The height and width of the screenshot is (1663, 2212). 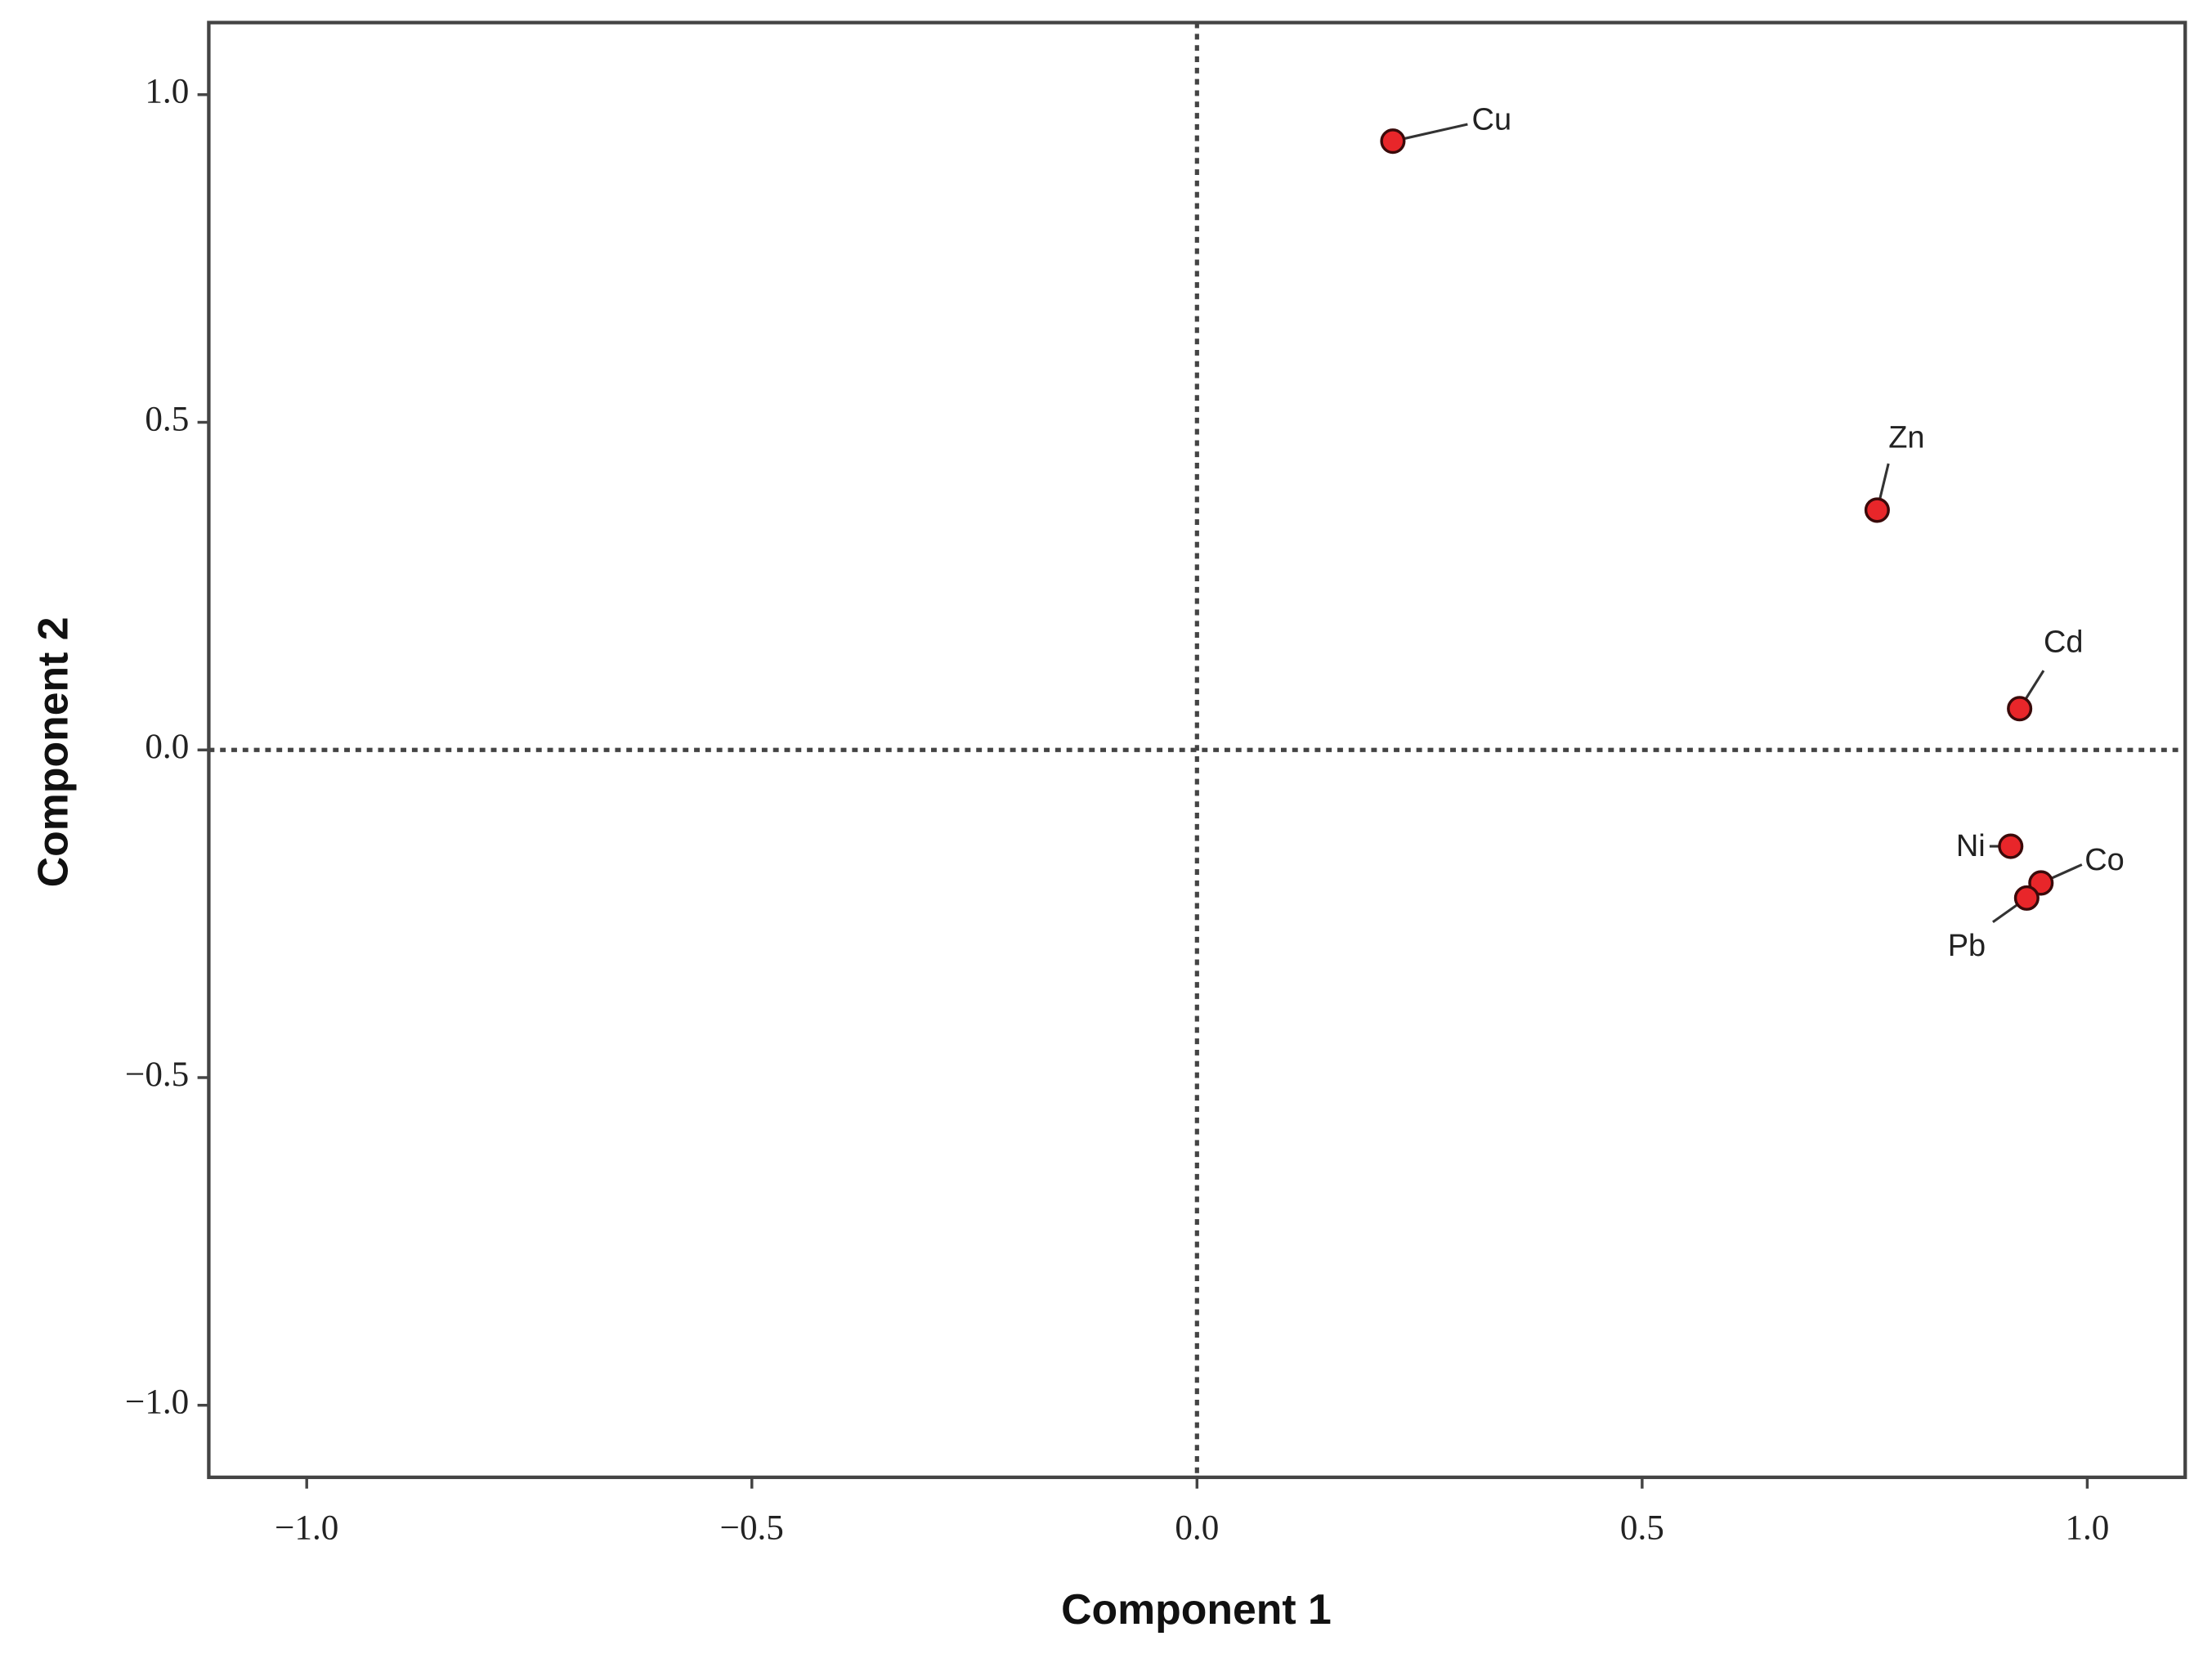 I want to click on x-tick-label: −0.5, so click(x=752, y=1527).